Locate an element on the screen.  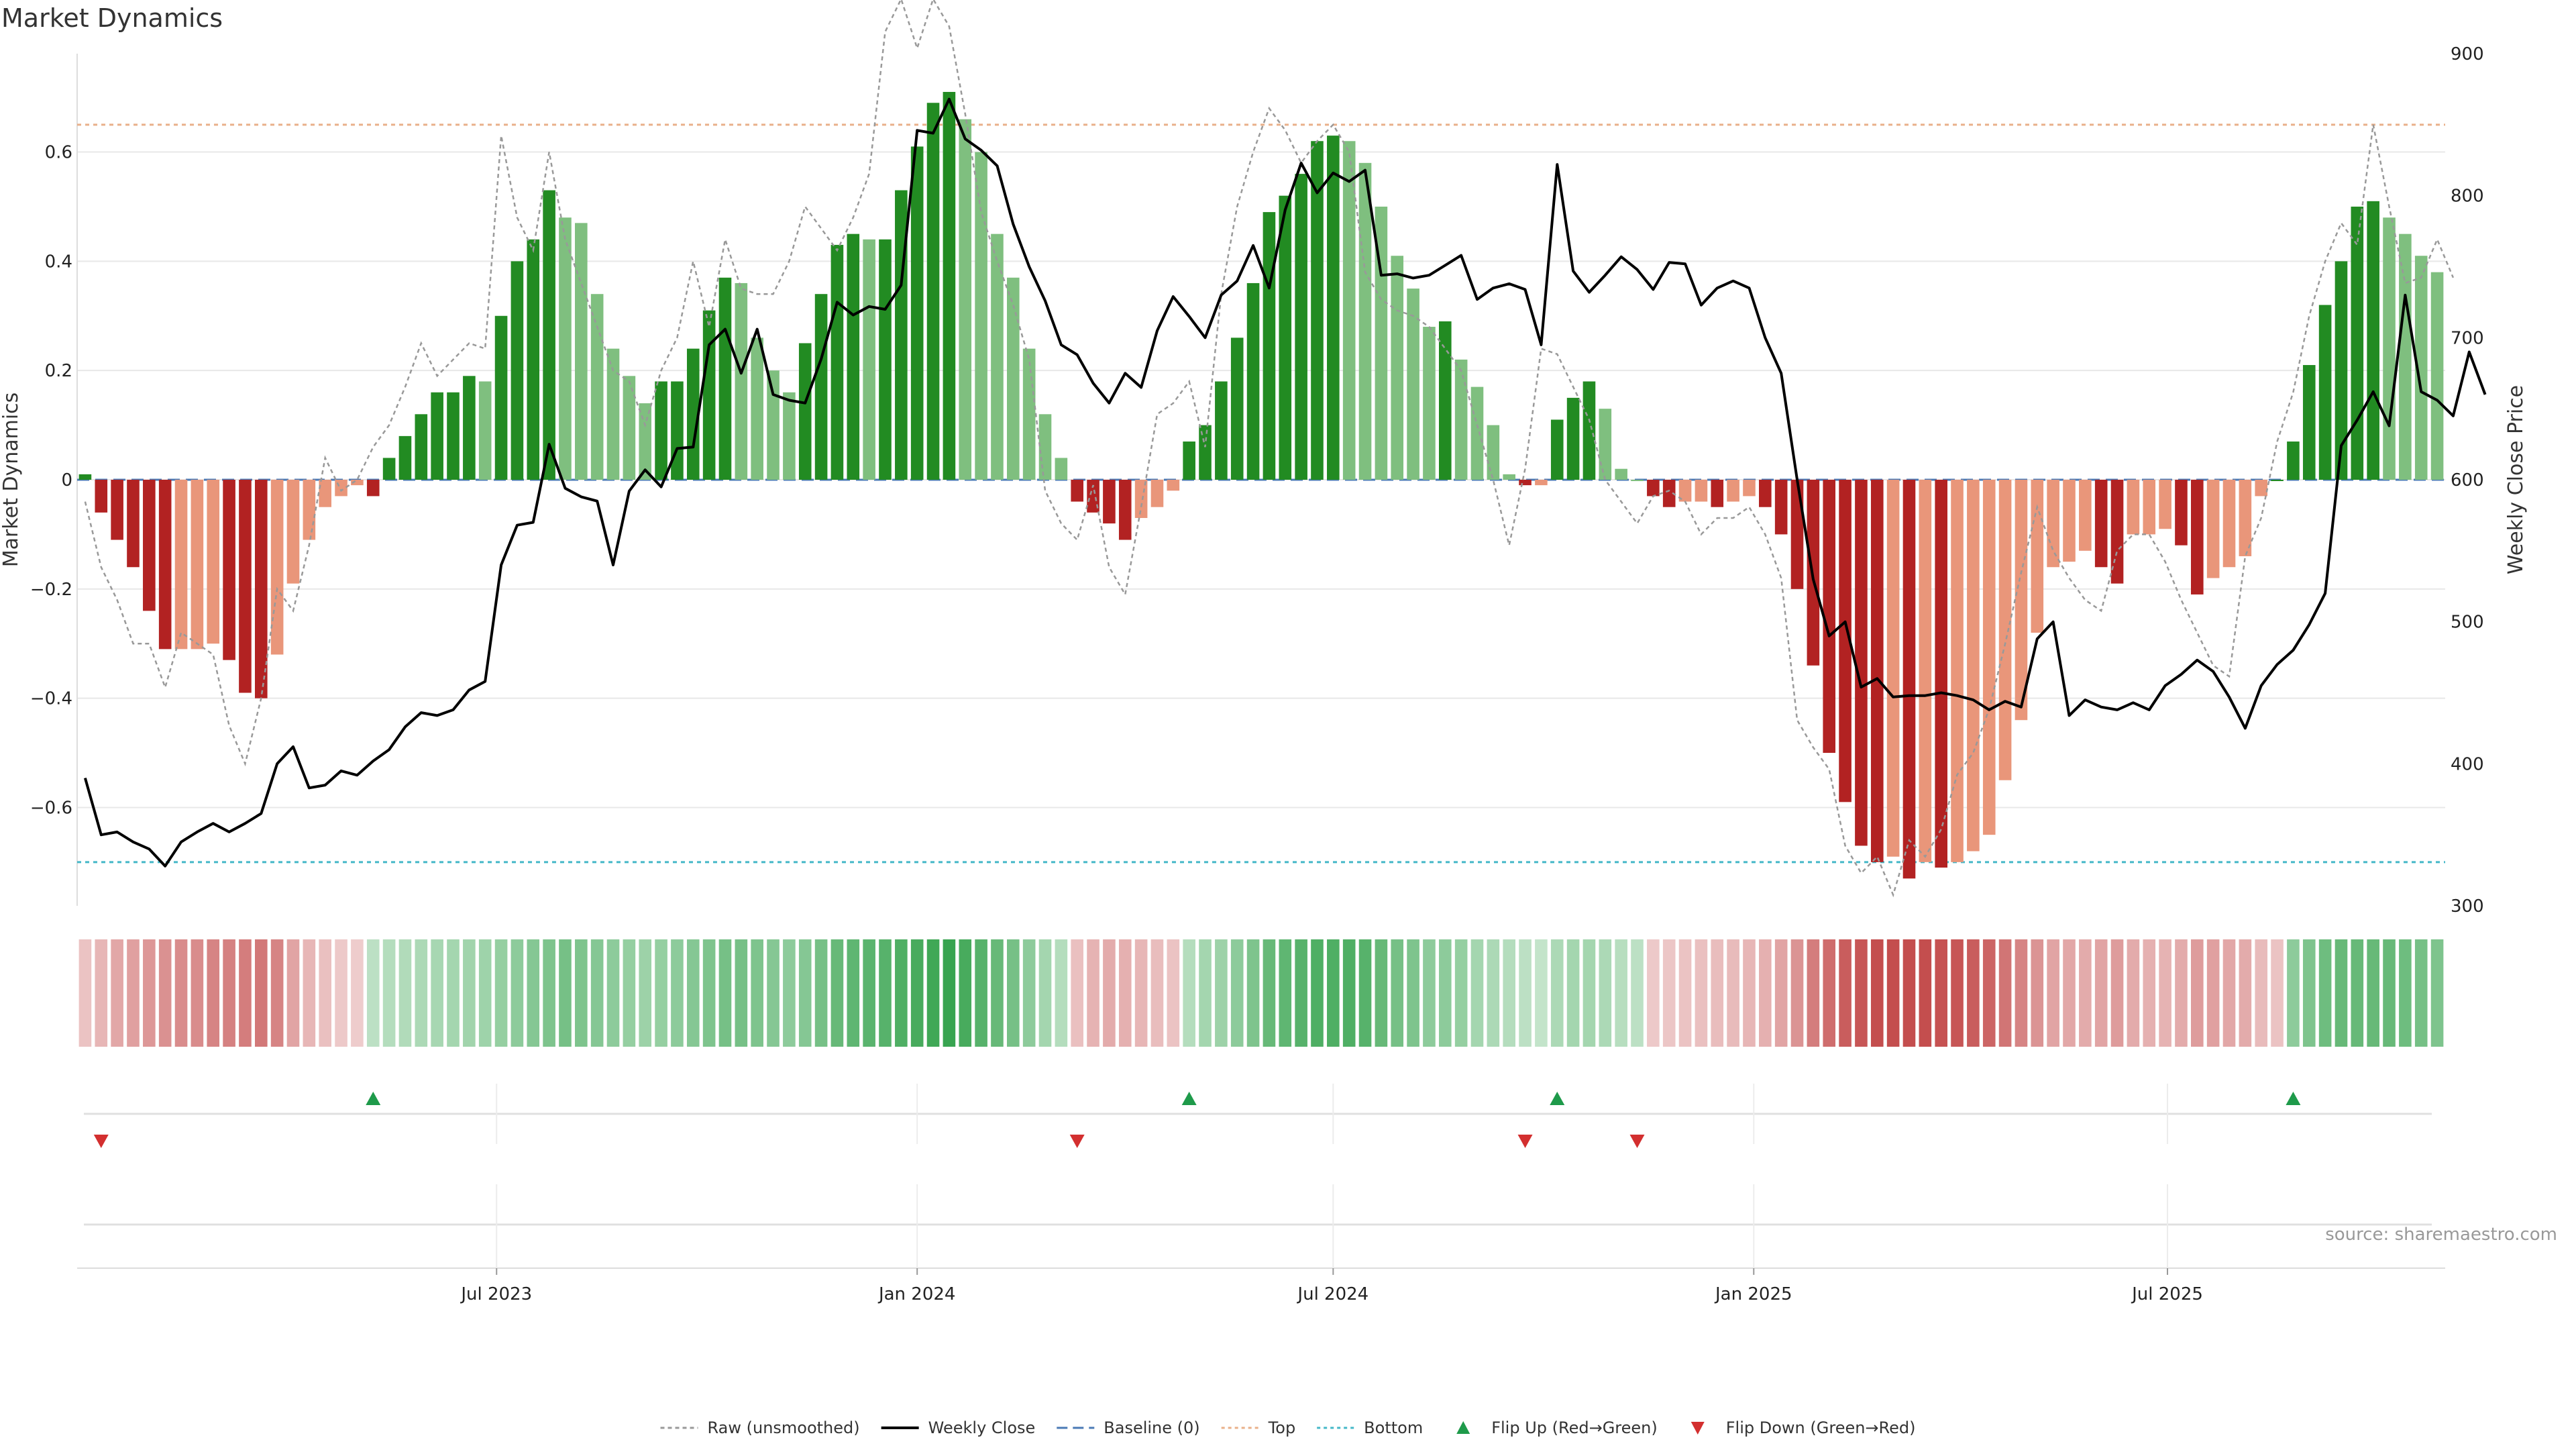
flip-up-marker is located at coordinates (2293, 1099).